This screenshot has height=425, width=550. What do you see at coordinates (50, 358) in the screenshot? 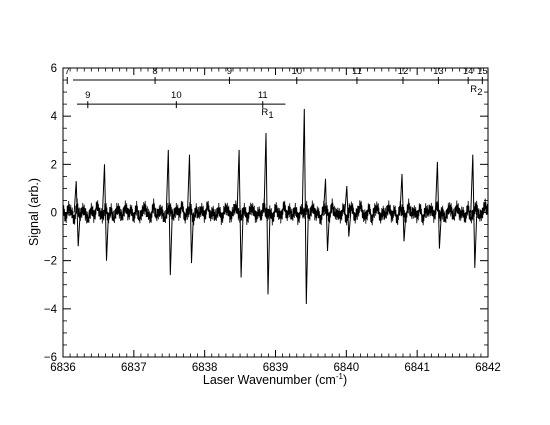
I see `y-tick-label: −6` at bounding box center [50, 358].